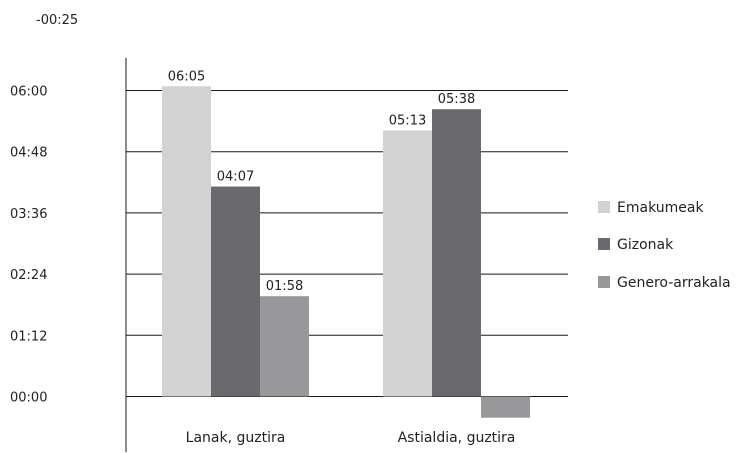 The width and height of the screenshot is (736, 453). I want to click on legend-label: Emakumeak, so click(660, 208).